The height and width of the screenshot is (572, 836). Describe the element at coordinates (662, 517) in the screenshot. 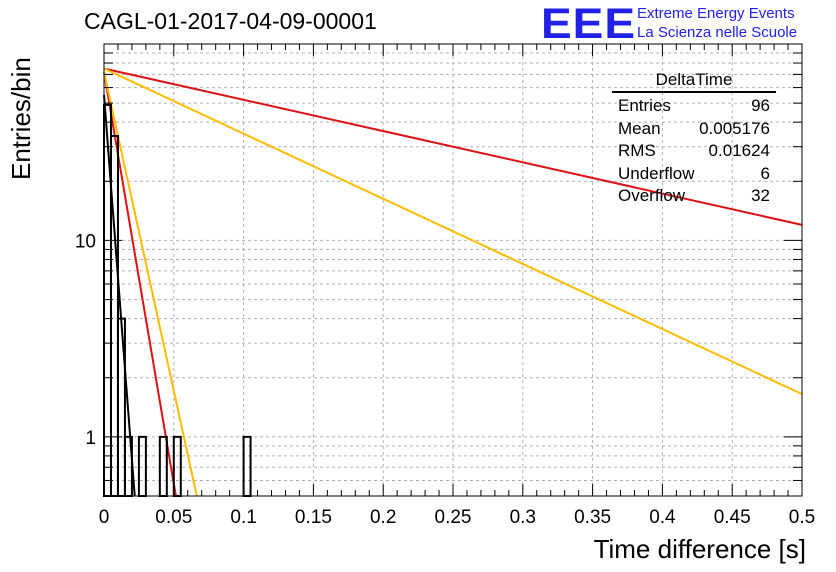

I see `x-tick-label: 0.4` at that location.